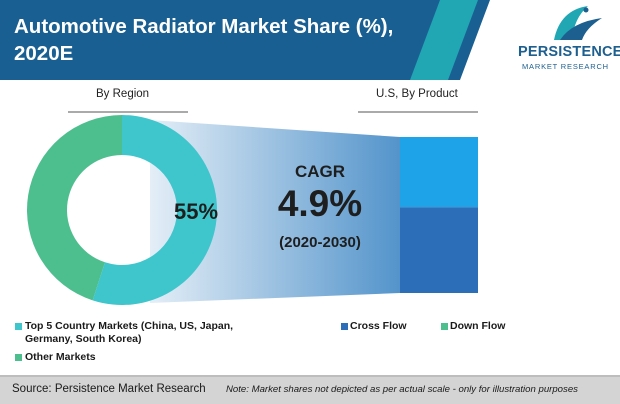  I want to click on legend-cross-flow: Cross Flow, so click(378, 326).